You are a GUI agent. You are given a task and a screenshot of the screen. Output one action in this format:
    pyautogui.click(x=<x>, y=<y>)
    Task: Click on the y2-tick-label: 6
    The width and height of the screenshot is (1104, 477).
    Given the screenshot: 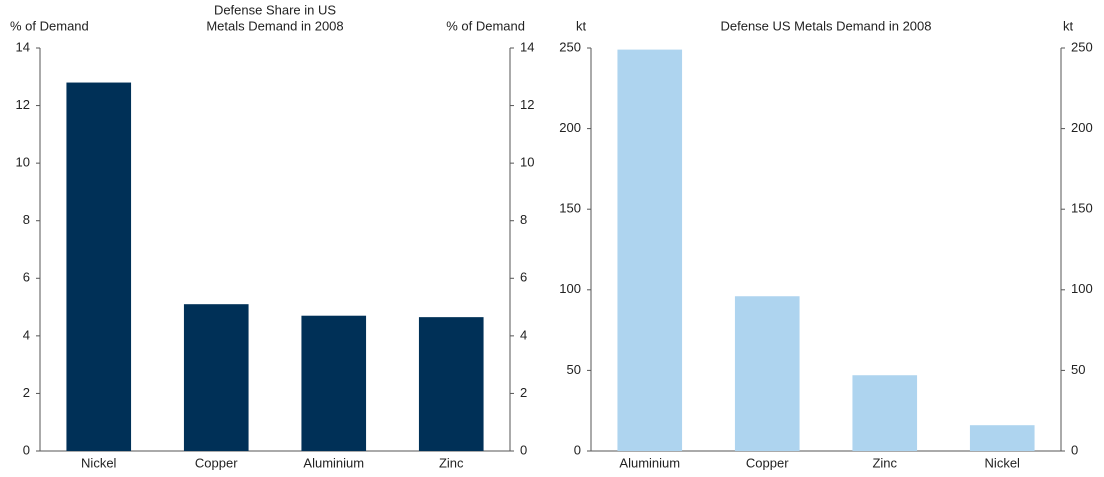 What is the action you would take?
    pyautogui.click(x=523, y=277)
    